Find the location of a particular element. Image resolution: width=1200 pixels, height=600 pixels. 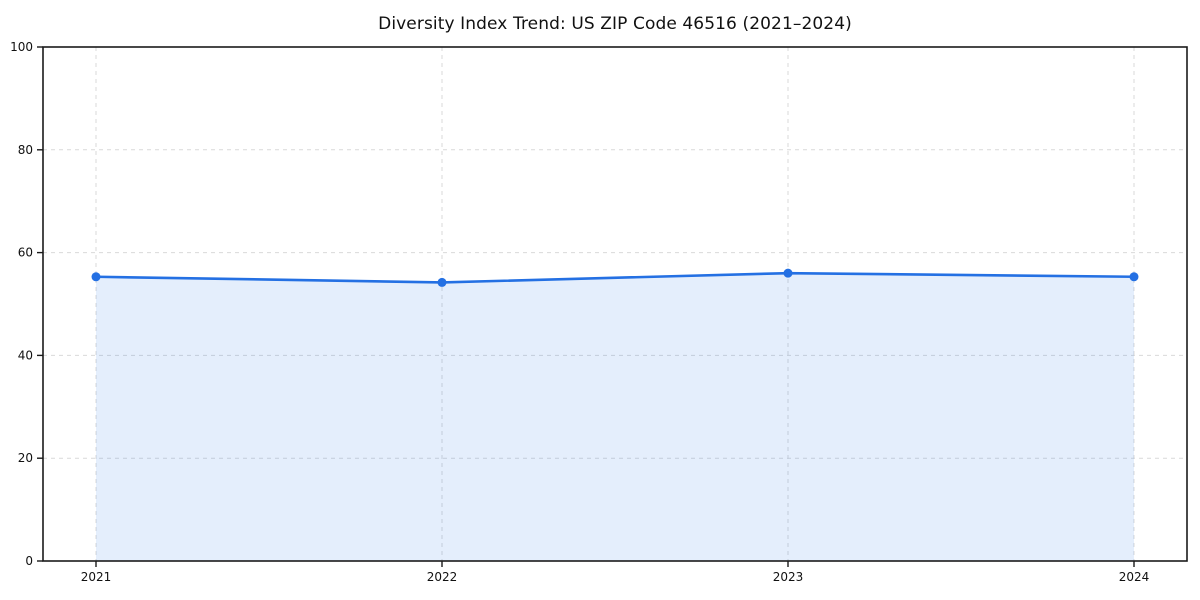

x-tick-label: 2021 is located at coordinates (96, 577).